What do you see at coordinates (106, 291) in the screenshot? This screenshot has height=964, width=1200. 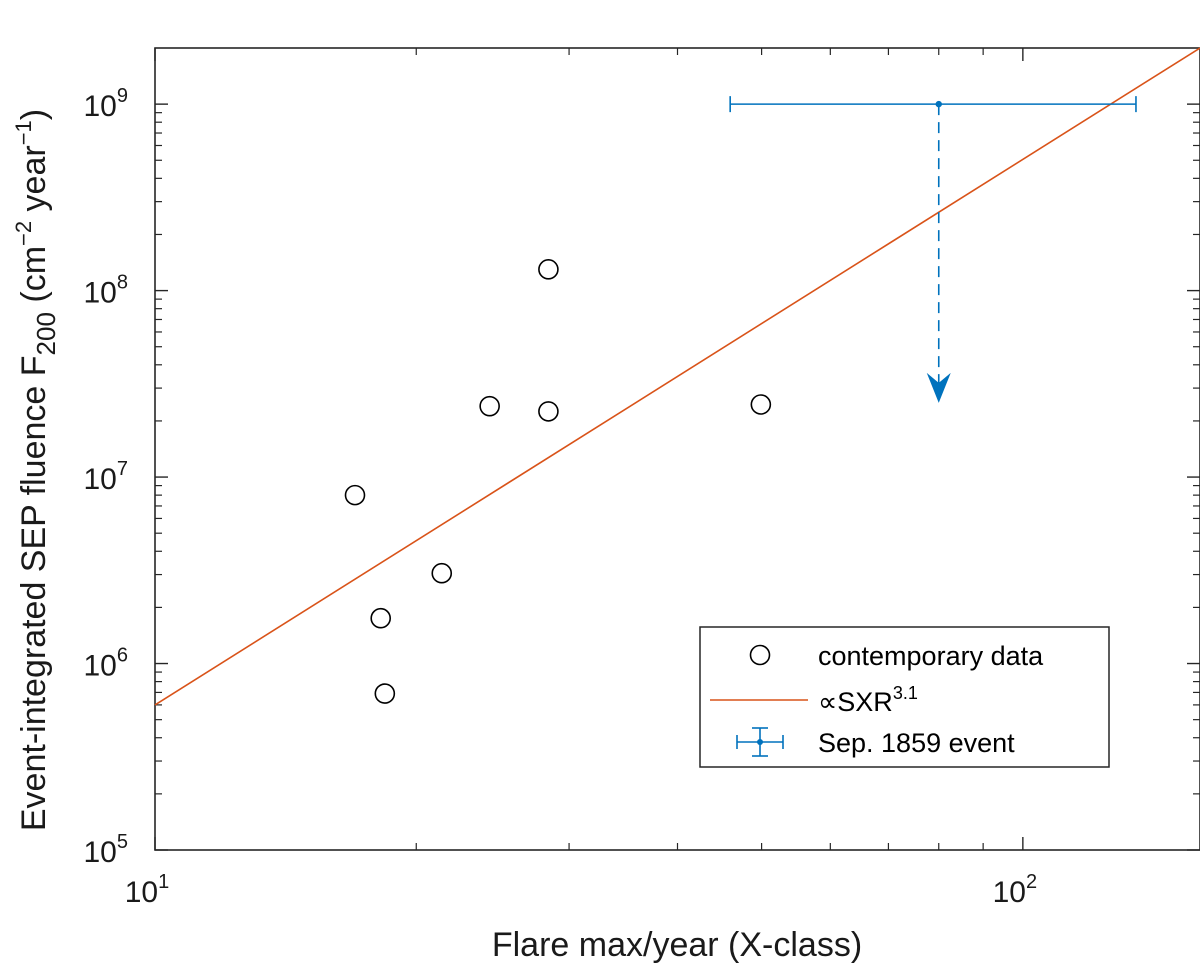 I see `y-tick-label: 10⁸` at bounding box center [106, 291].